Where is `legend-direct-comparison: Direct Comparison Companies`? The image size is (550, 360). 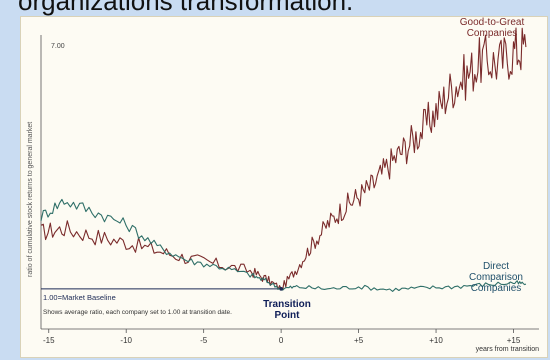 legend-direct-comparison: Direct Comparison Companies is located at coordinates (496, 277).